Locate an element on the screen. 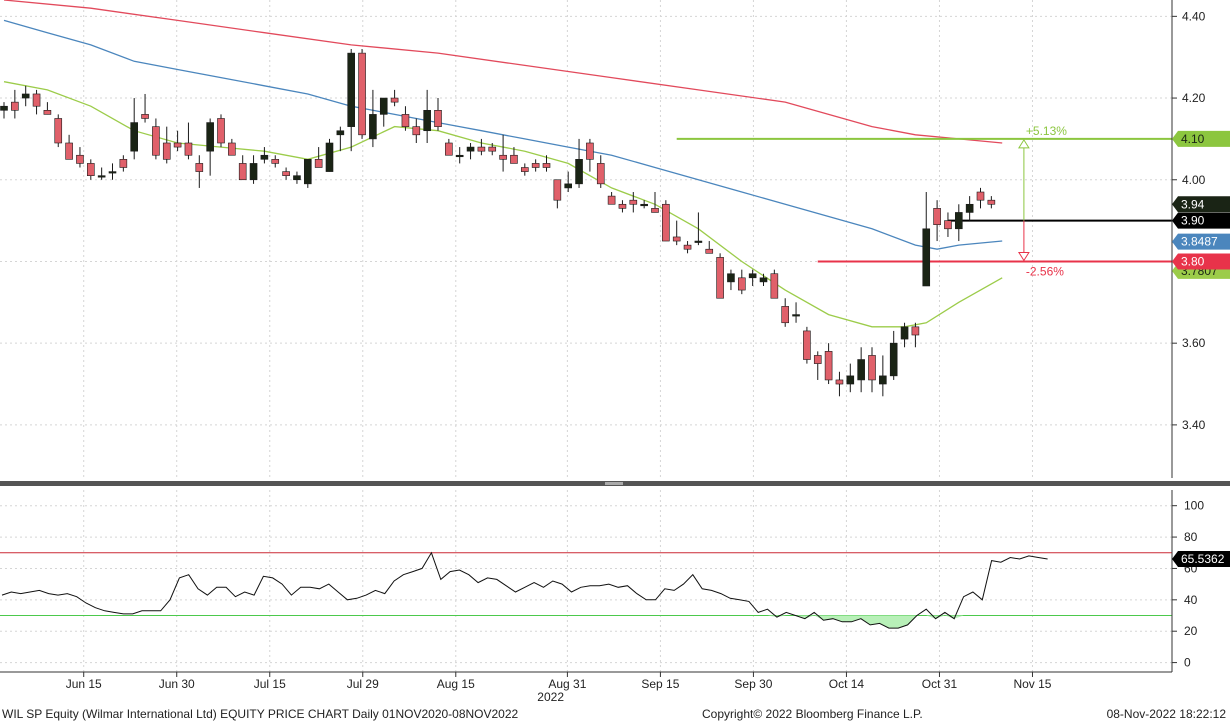 The image size is (1230, 723). date-tick-label: Oct 31 is located at coordinates (940, 684).